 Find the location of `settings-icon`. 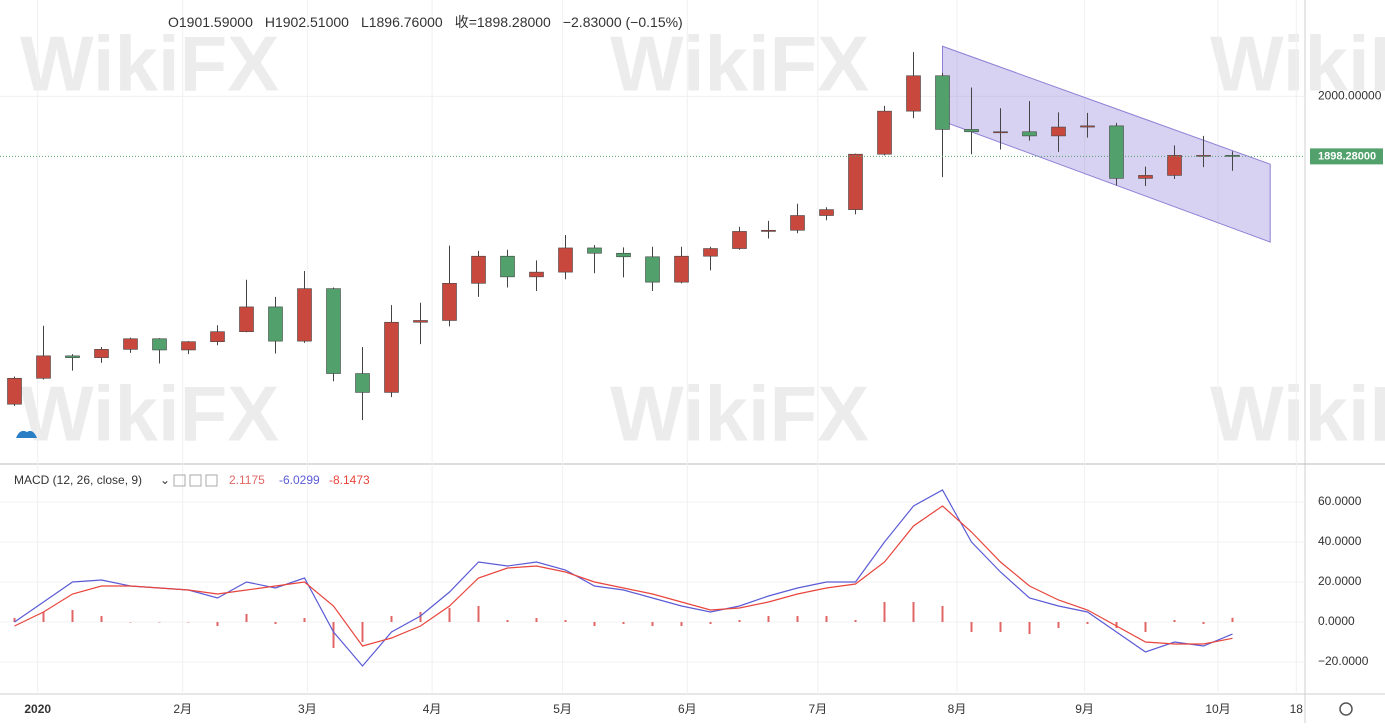

settings-icon is located at coordinates (195, 480).